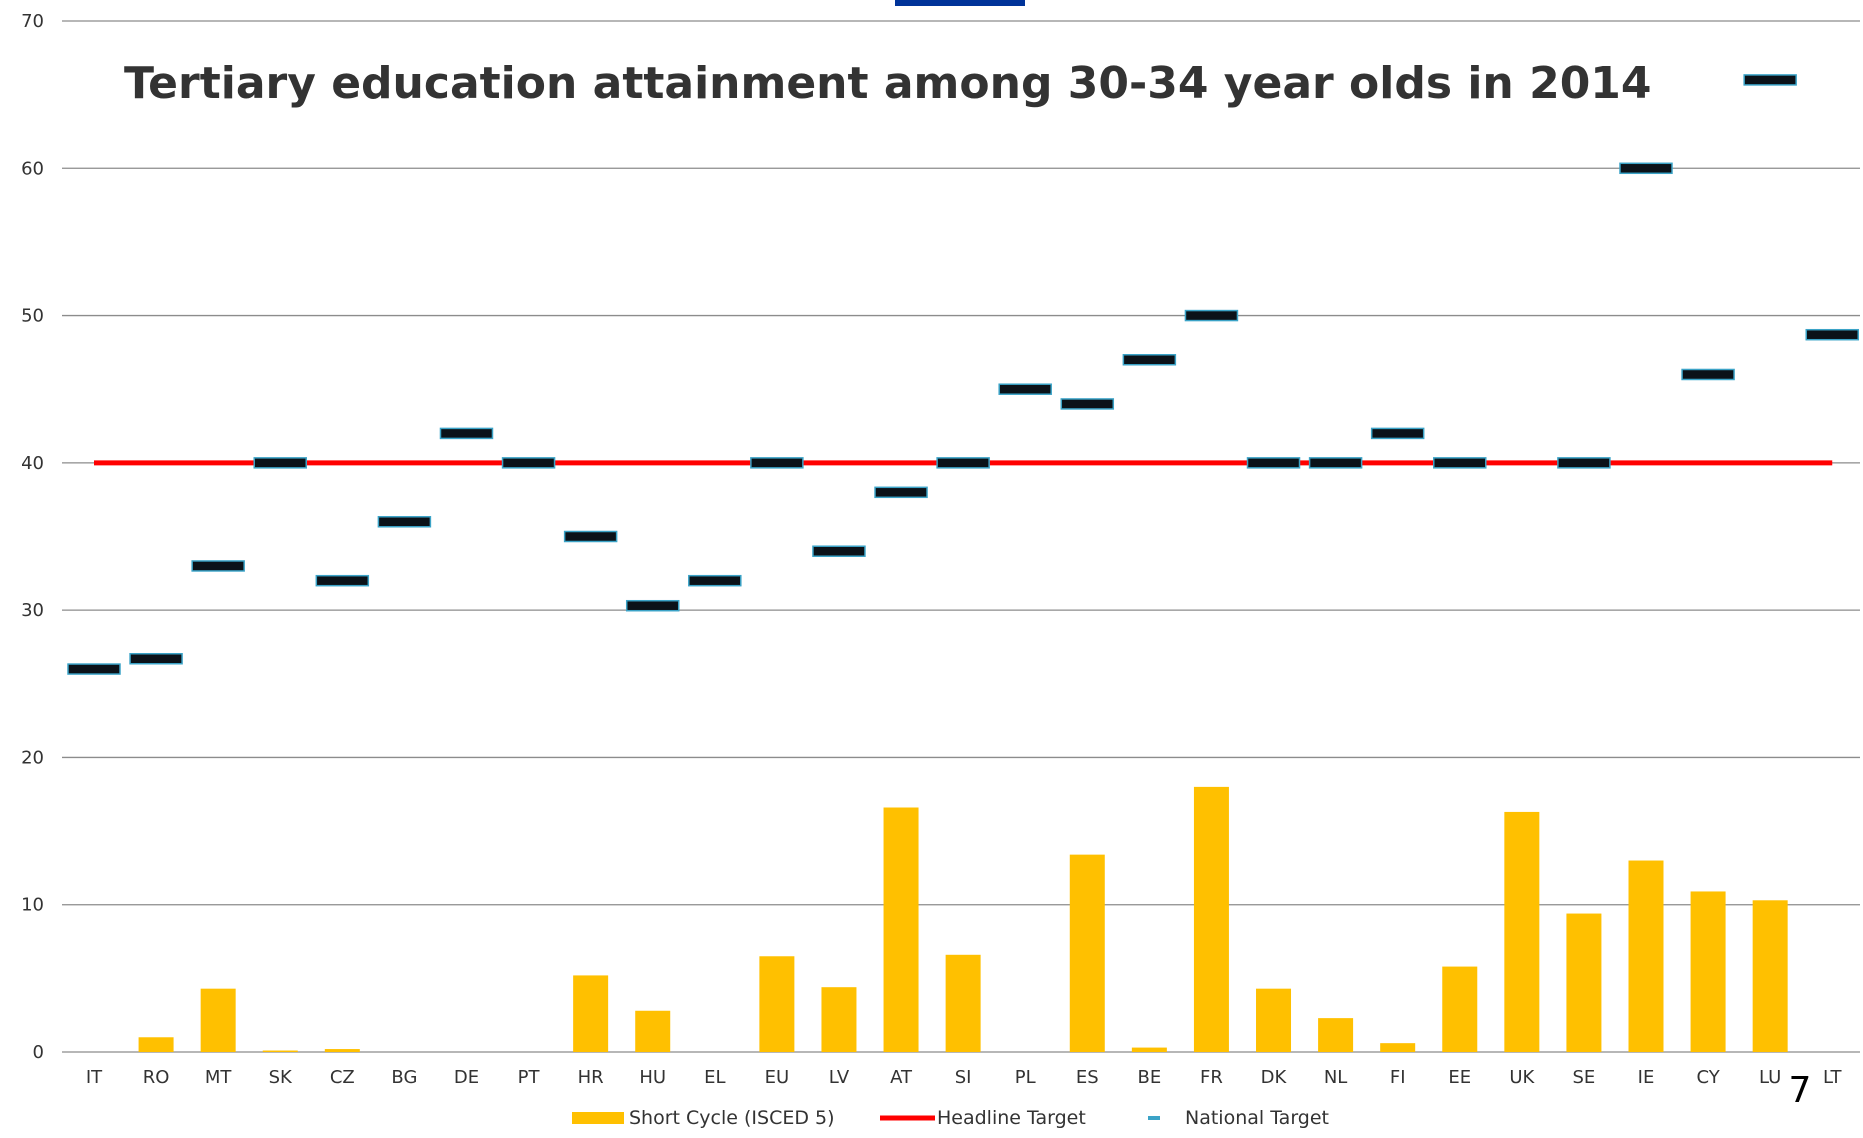  What do you see at coordinates (1770, 1077) in the screenshot?
I see `x-tick-label: LU` at bounding box center [1770, 1077].